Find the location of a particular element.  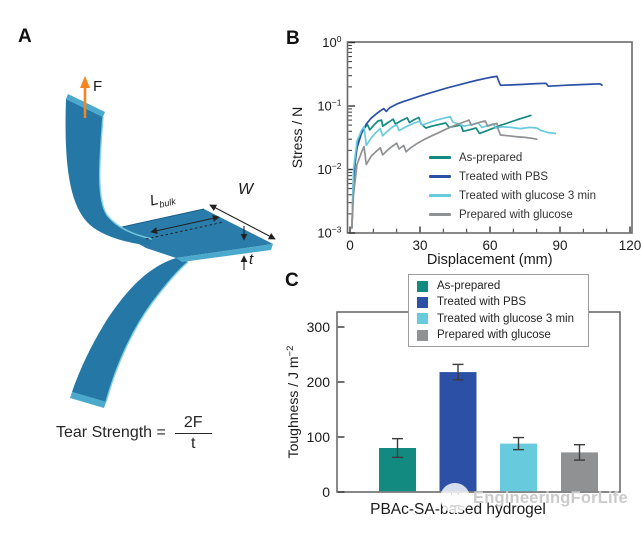

panel-a-label: A is located at coordinates (25, 36).